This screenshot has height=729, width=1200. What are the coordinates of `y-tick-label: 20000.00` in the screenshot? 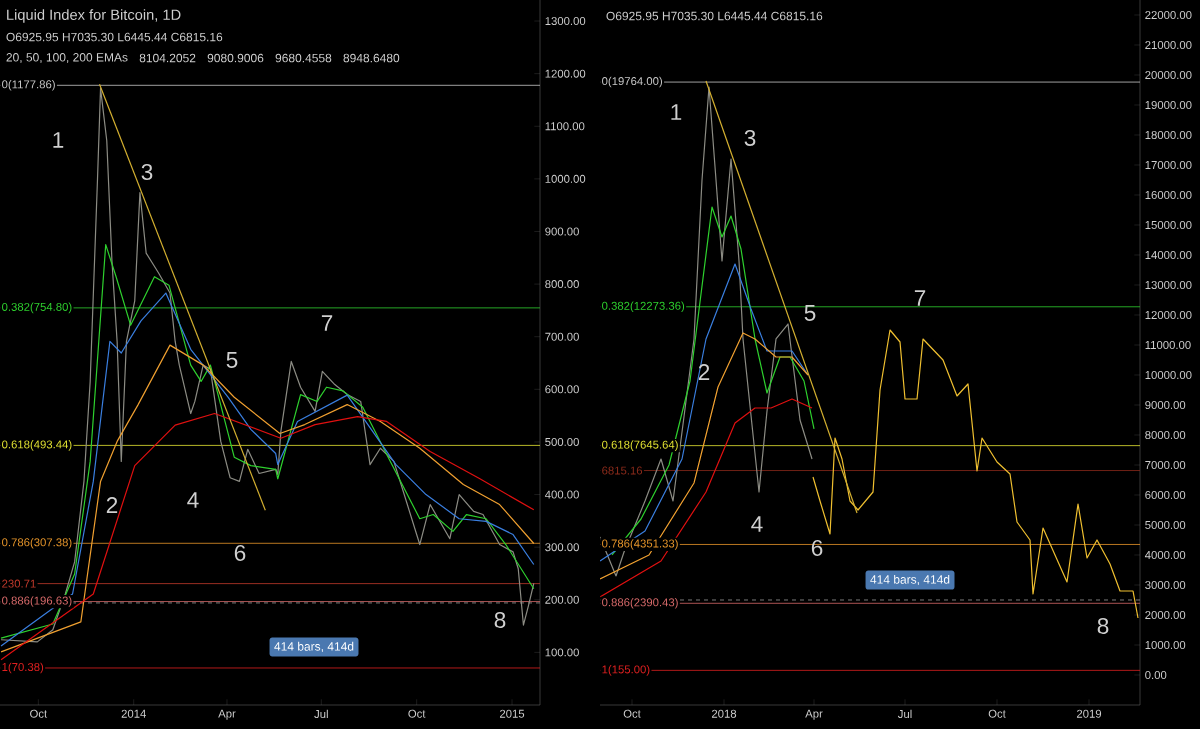 It's located at (1168, 74).